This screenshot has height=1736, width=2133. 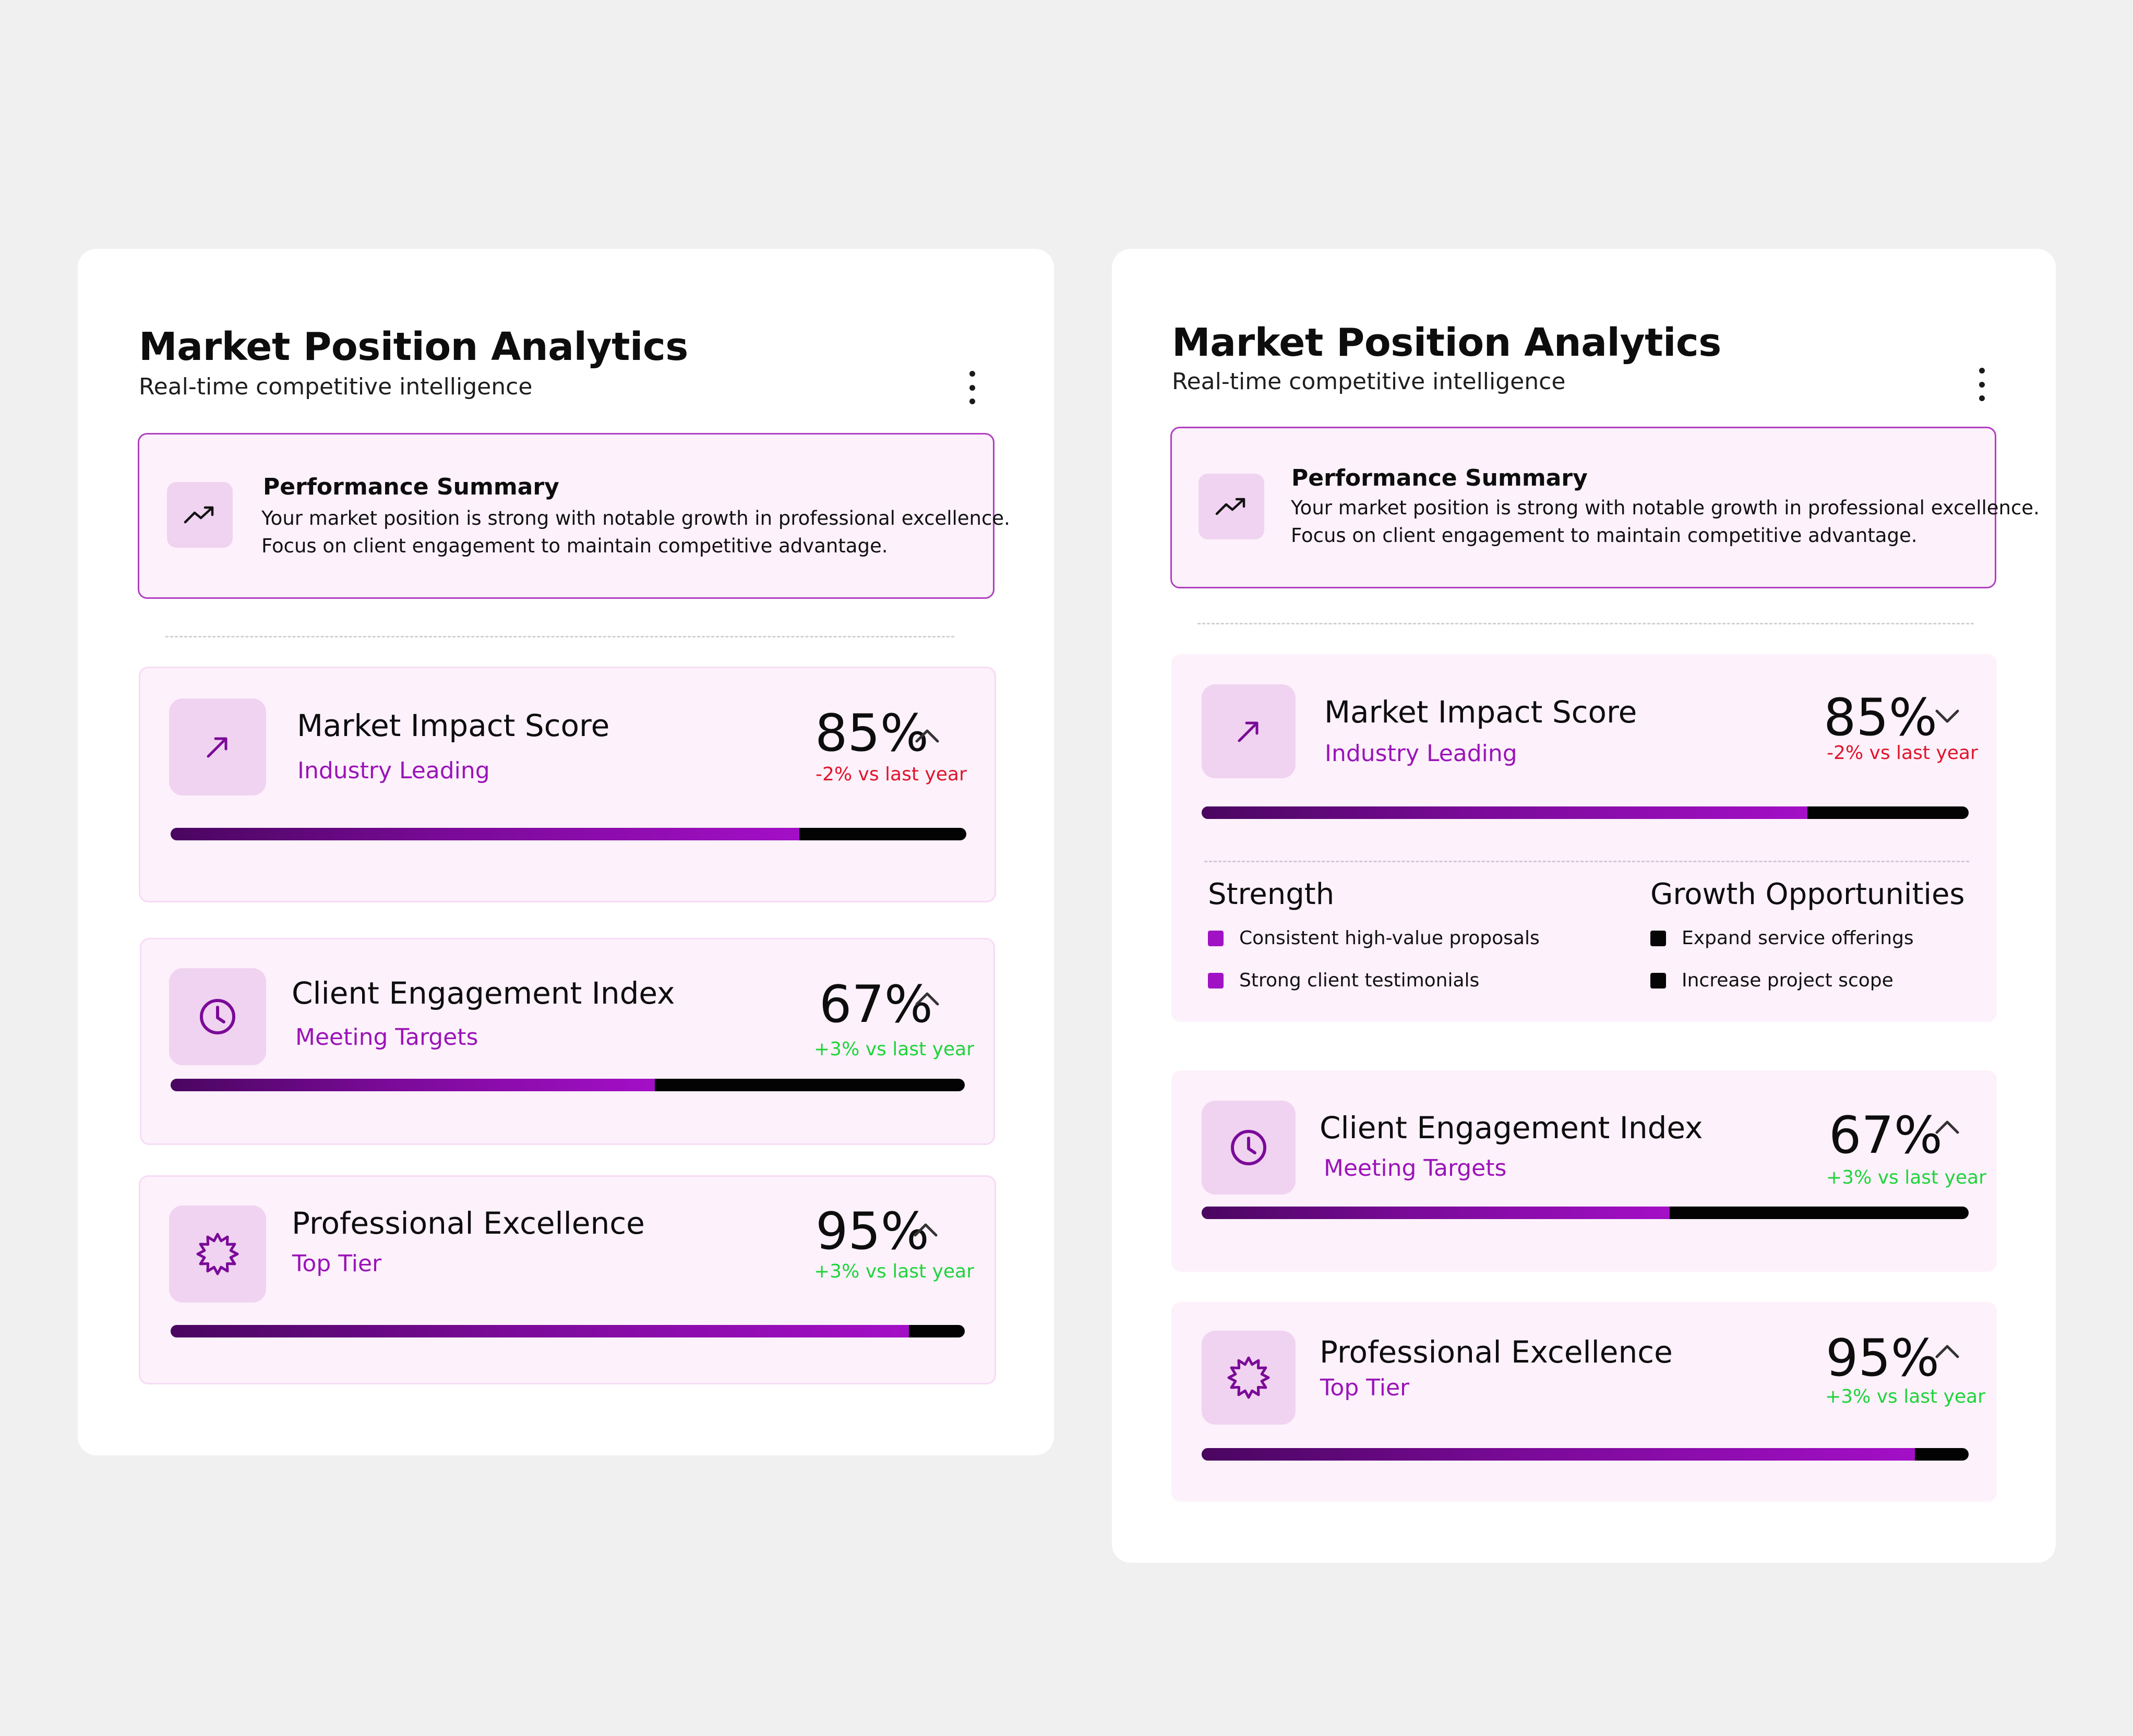 What do you see at coordinates (1948, 716) in the screenshot?
I see `chevron-down-icon` at bounding box center [1948, 716].